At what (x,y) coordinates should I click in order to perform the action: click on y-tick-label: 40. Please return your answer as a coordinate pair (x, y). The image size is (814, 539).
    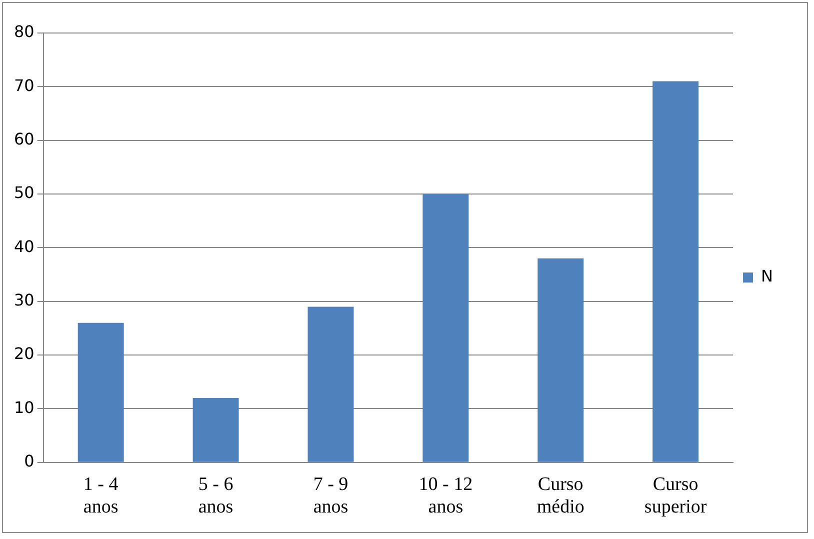
    Looking at the image, I should click on (24, 246).